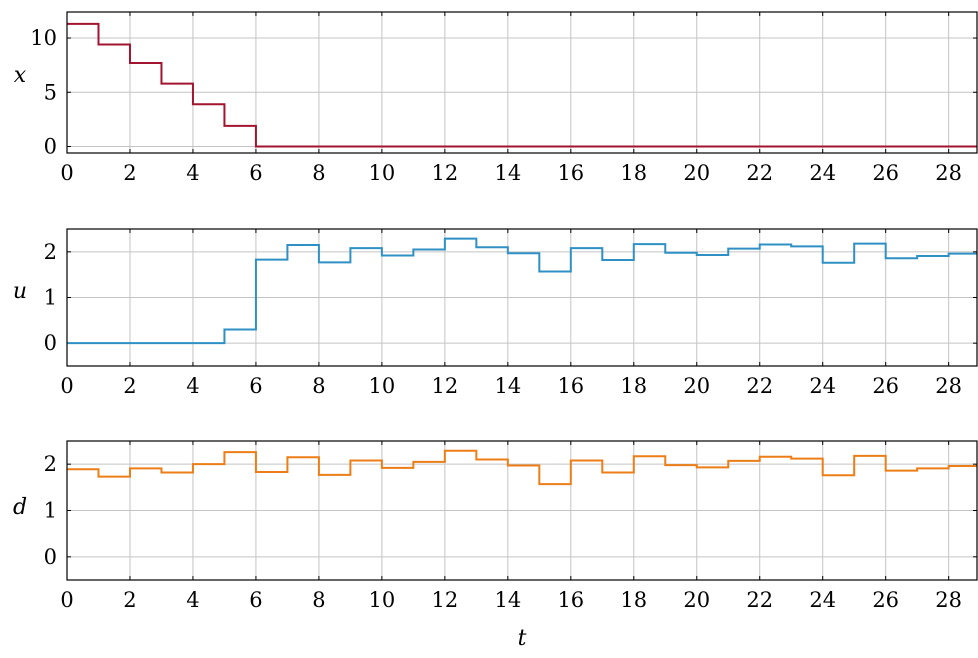  I want to click on y-tick-label: 5, so click(50, 92).